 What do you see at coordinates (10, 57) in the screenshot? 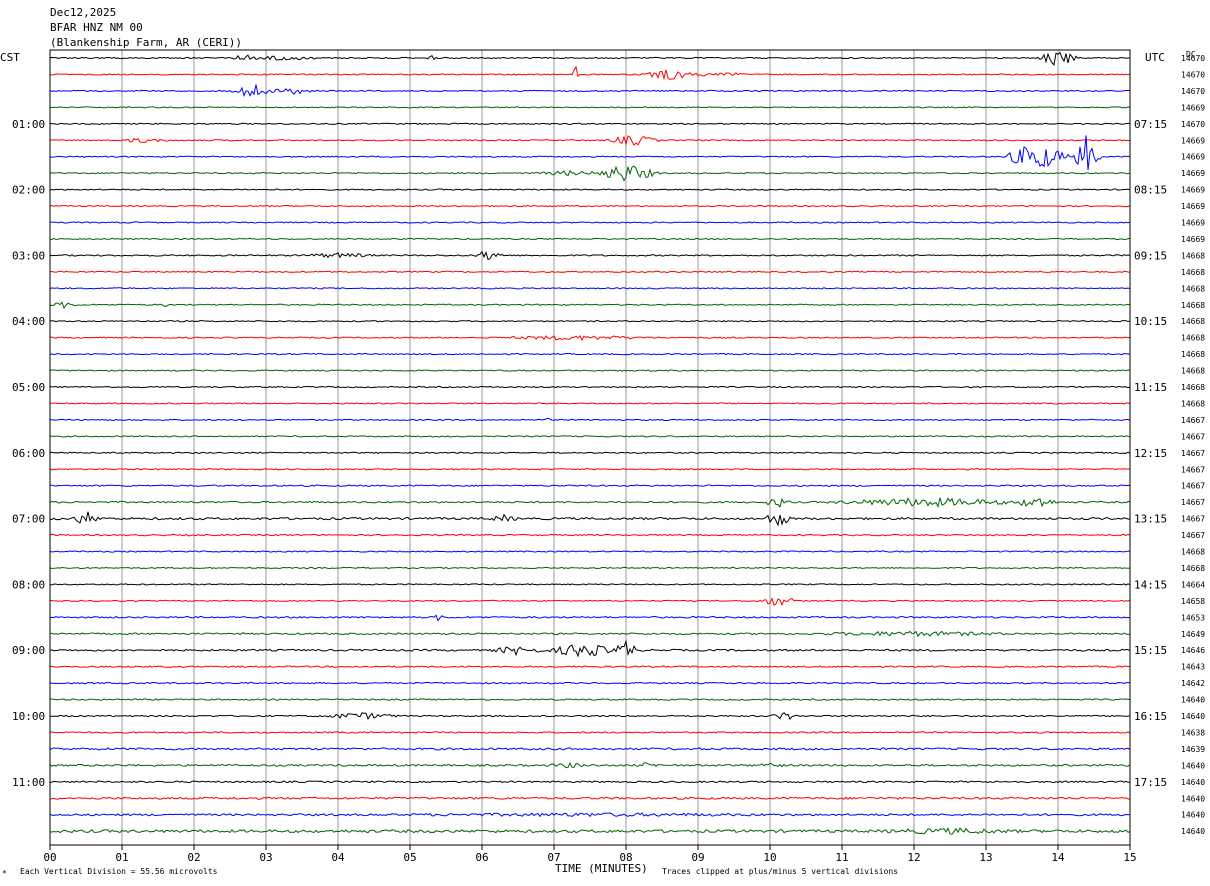
I see `left-timezone-label: CST` at bounding box center [10, 57].